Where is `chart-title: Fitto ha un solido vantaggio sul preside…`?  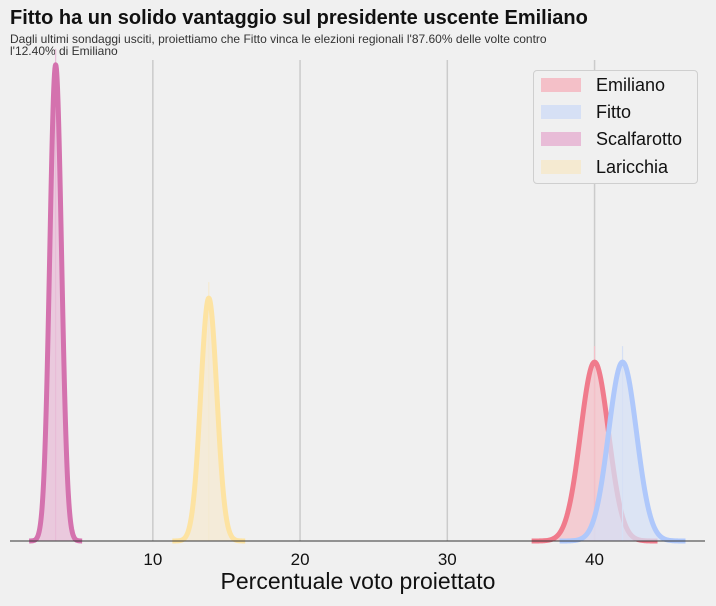
chart-title: Fitto ha un solido vantaggio sul preside… is located at coordinates (299, 18).